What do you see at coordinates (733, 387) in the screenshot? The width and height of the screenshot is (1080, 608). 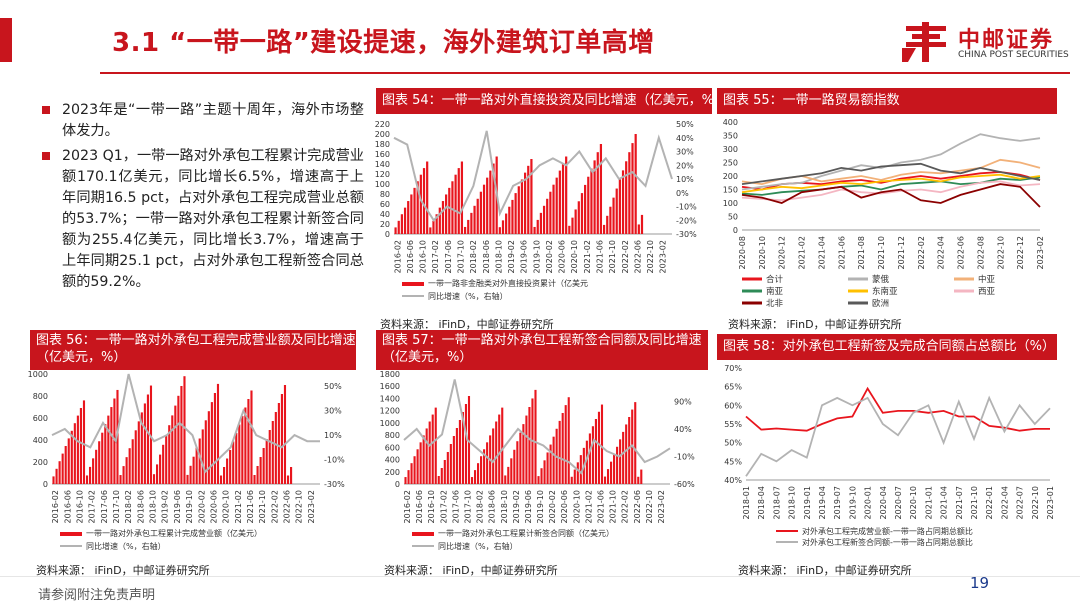 I see `y-tick-label: 65%` at bounding box center [733, 387].